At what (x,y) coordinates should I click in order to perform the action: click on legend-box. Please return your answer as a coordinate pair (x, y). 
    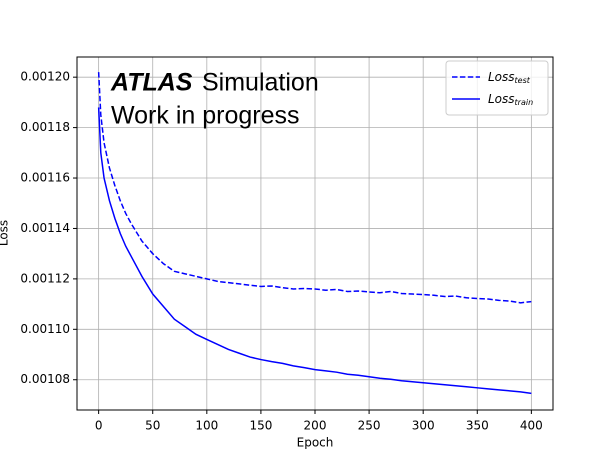
    Looking at the image, I should click on (497, 88).